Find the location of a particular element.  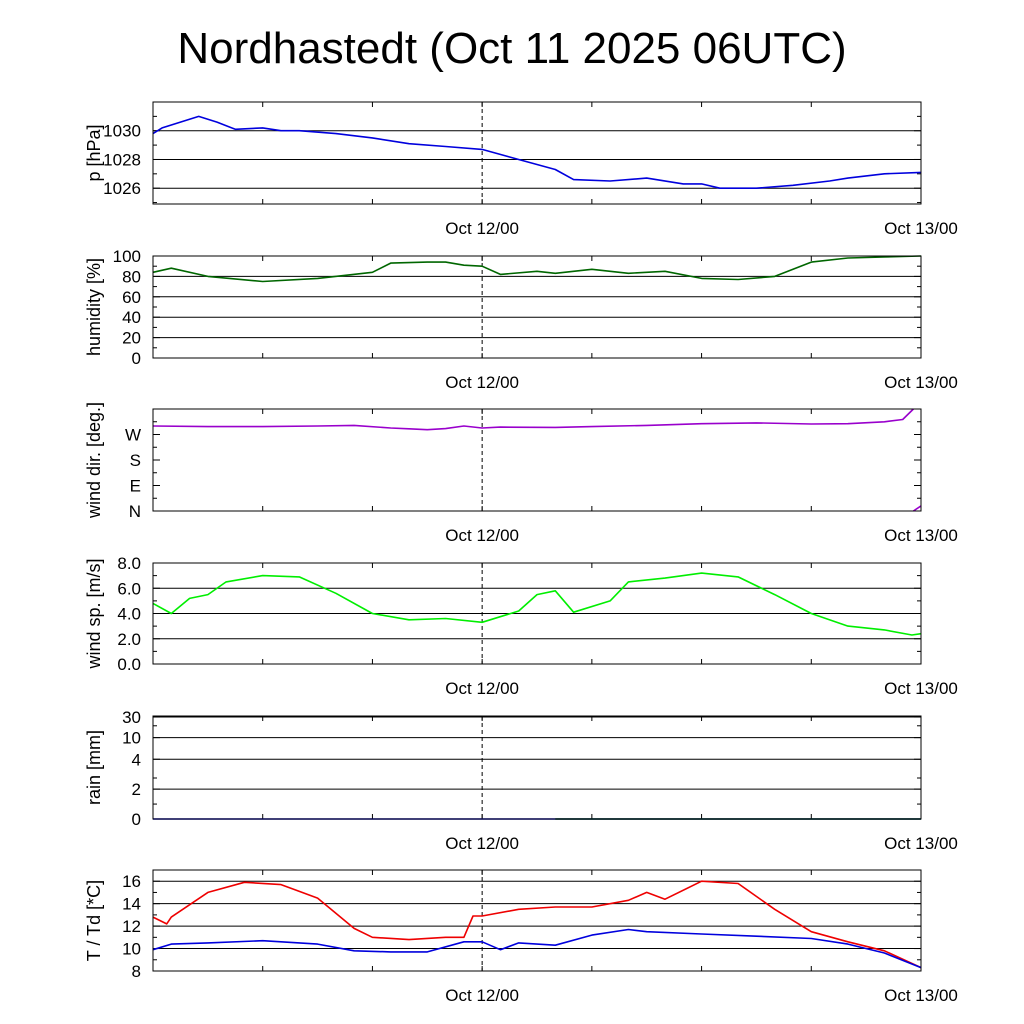

y-tick-label: W is located at coordinates (133, 435).